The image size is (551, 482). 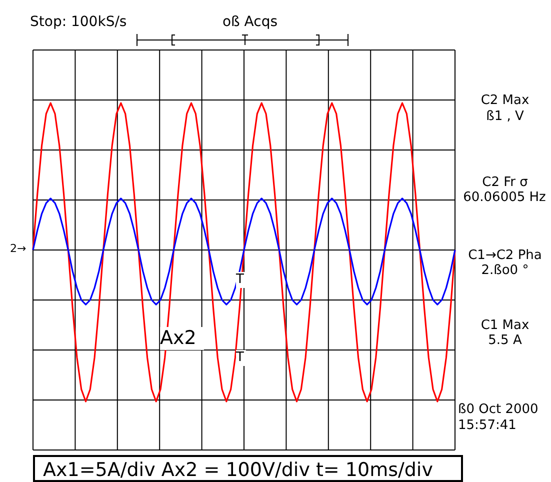 I want to click on text: 2.ßo0 °, so click(x=505, y=271).